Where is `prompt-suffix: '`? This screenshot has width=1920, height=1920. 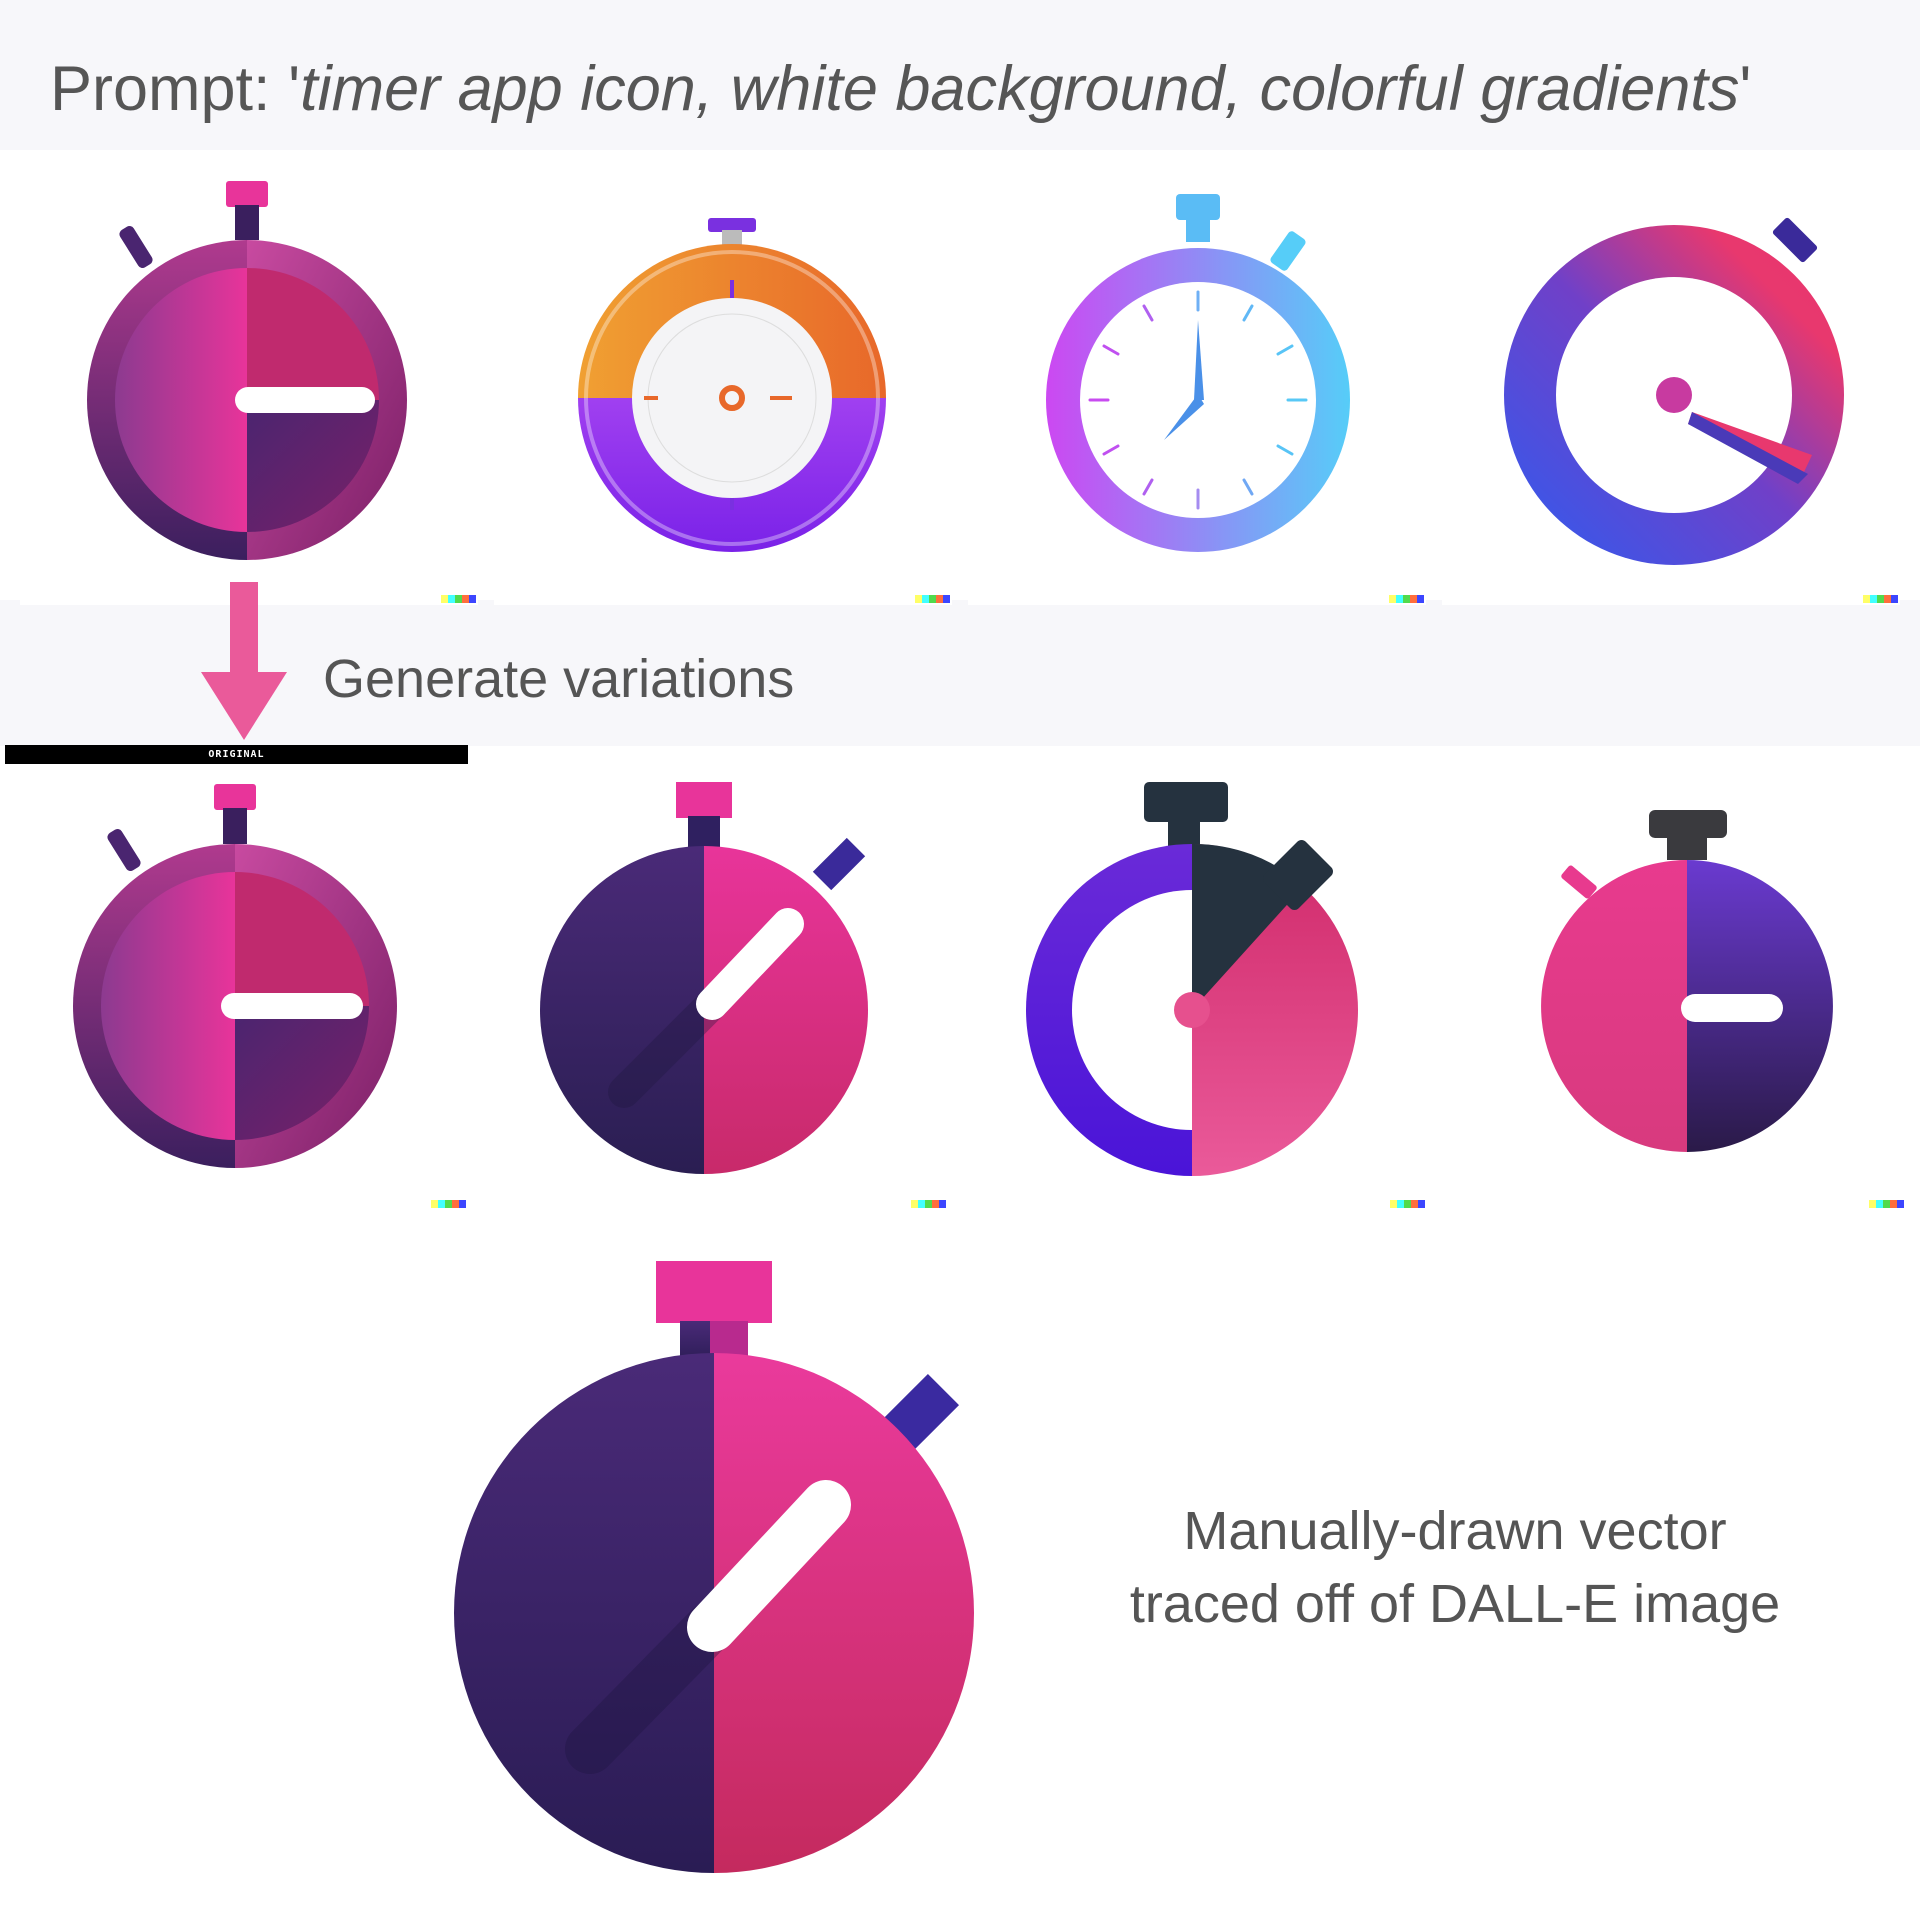
prompt-suffix: ' is located at coordinates (1745, 89).